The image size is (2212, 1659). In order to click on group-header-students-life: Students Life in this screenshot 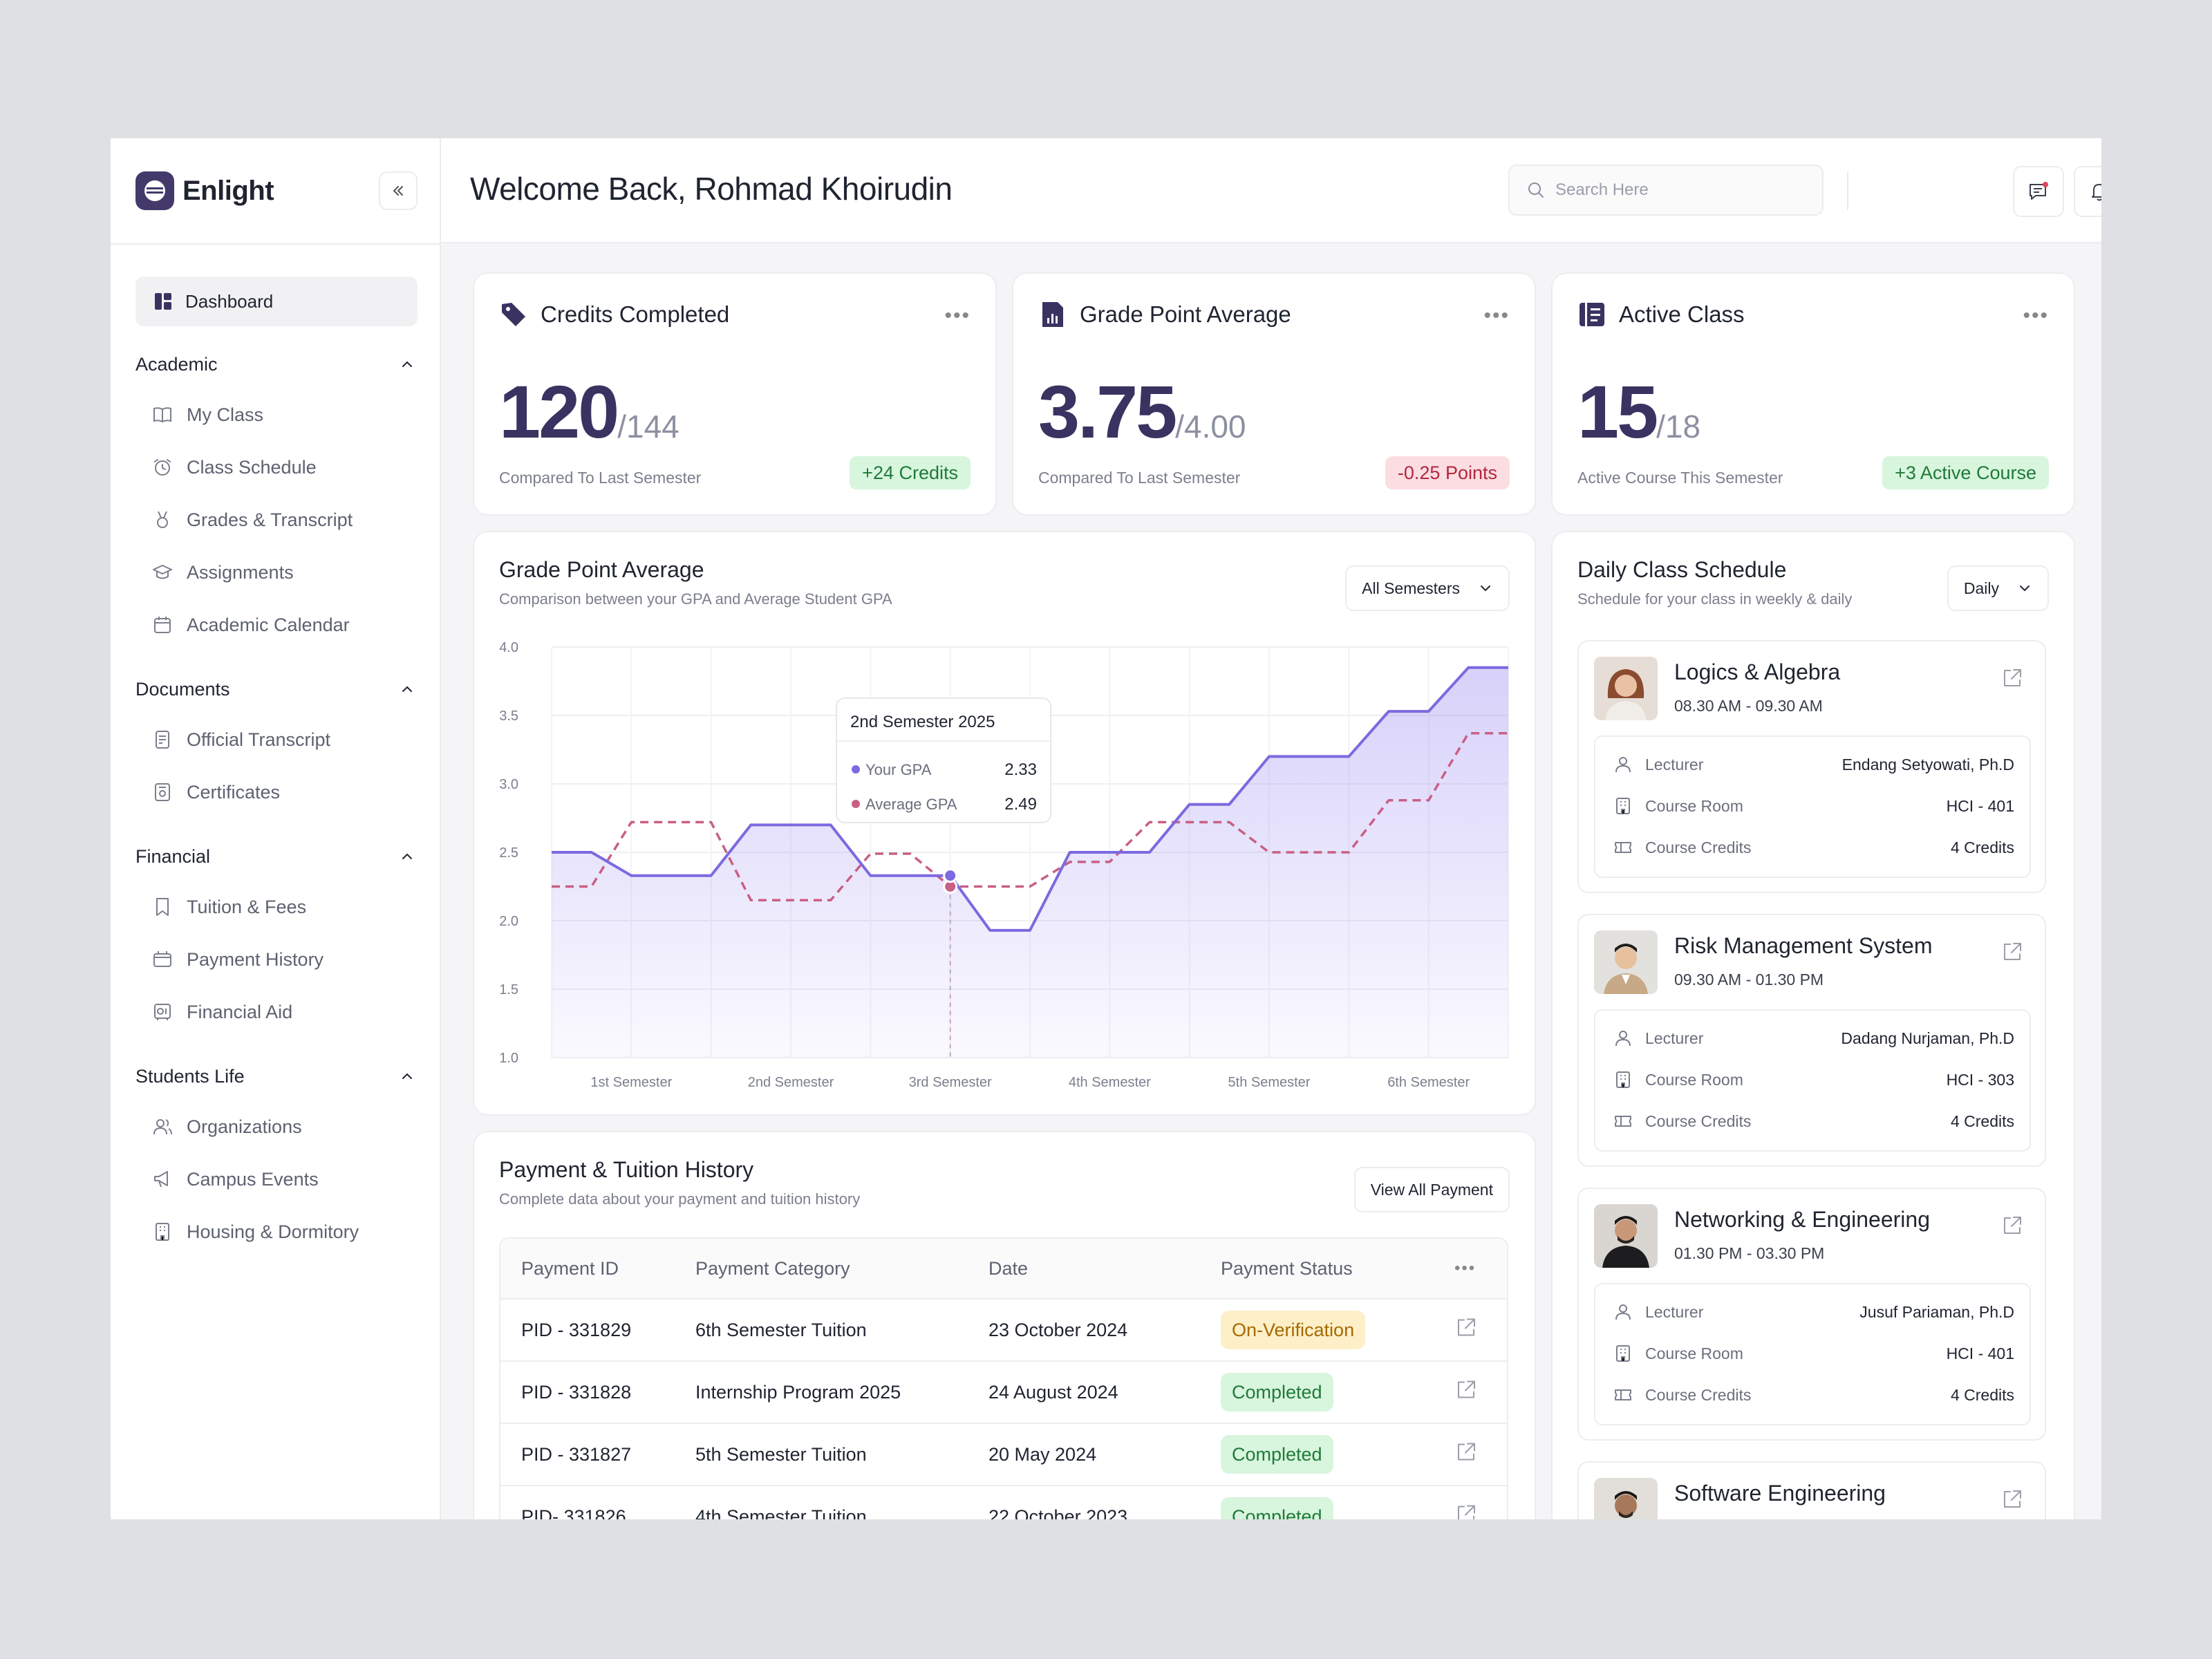, I will do `click(276, 1076)`.